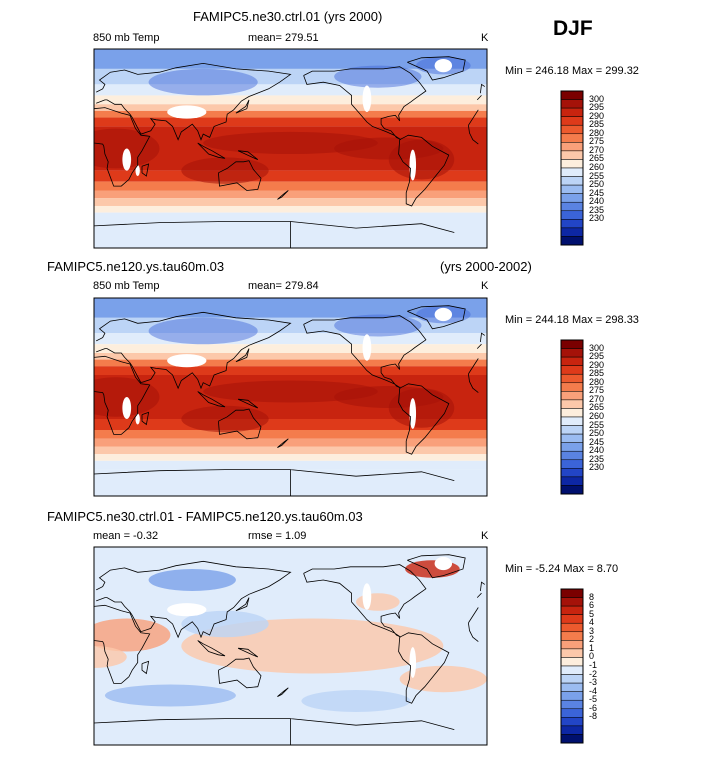  What do you see at coordinates (592, 622) in the screenshot?
I see `colorbar-tick-label: 4` at bounding box center [592, 622].